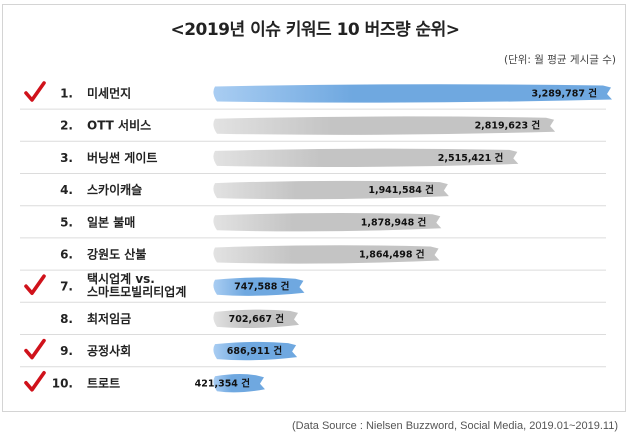  I want to click on category-label: 택시업계 vs., so click(121, 278).